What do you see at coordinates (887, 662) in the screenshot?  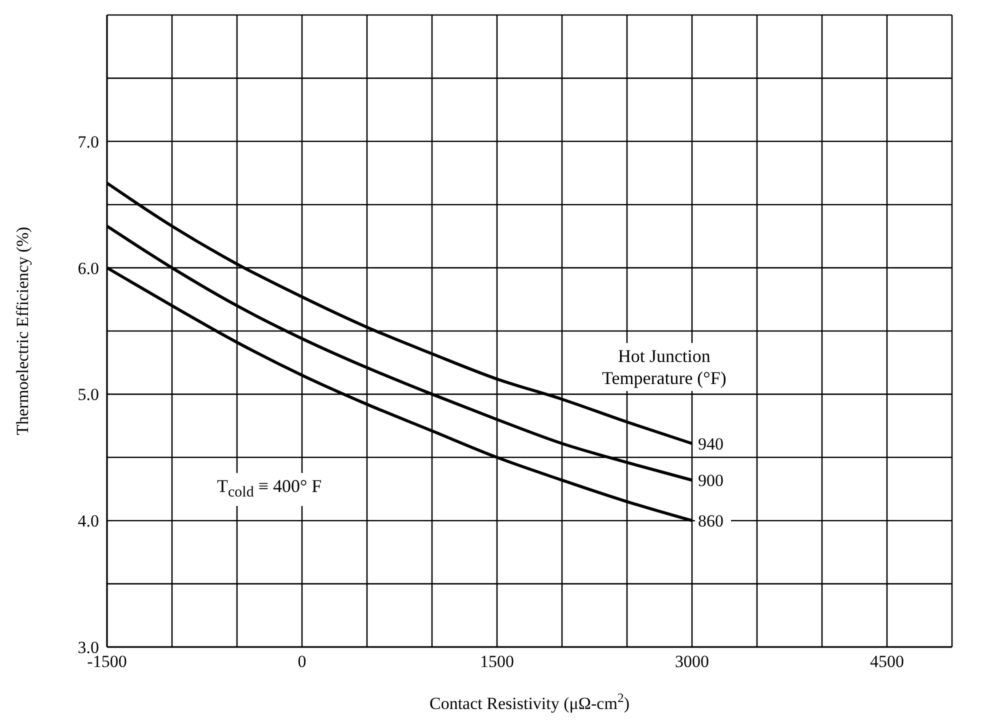 I see `x-tick-label: 4500` at bounding box center [887, 662].